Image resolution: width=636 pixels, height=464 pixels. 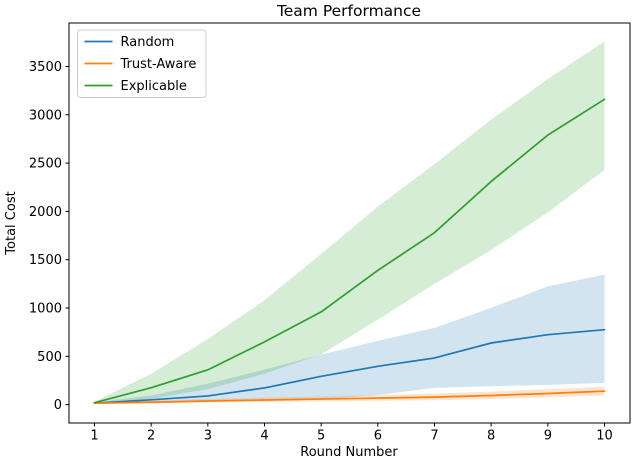 What do you see at coordinates (348, 11) in the screenshot?
I see `chart-title: Team Performance` at bounding box center [348, 11].